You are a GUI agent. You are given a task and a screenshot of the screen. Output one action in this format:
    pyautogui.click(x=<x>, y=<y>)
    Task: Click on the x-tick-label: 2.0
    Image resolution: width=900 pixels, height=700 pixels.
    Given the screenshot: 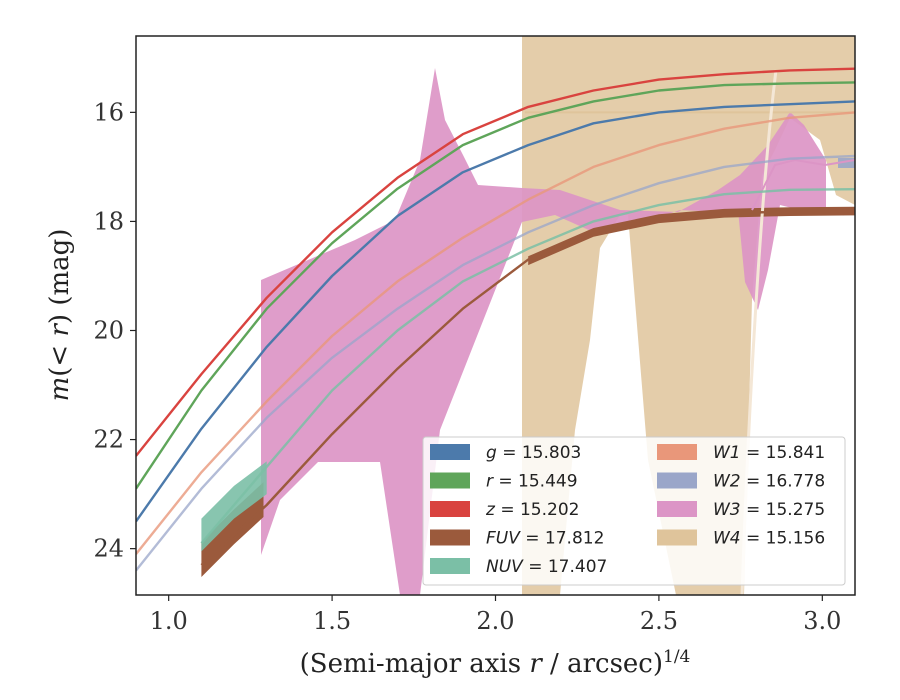 What is the action you would take?
    pyautogui.click(x=495, y=621)
    